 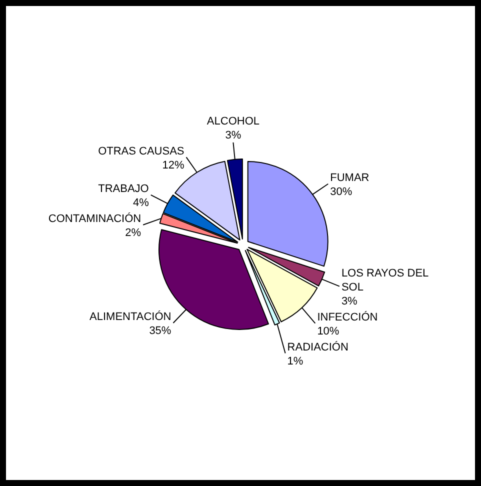 What do you see at coordinates (141, 203) in the screenshot?
I see `data-label: 4%` at bounding box center [141, 203].